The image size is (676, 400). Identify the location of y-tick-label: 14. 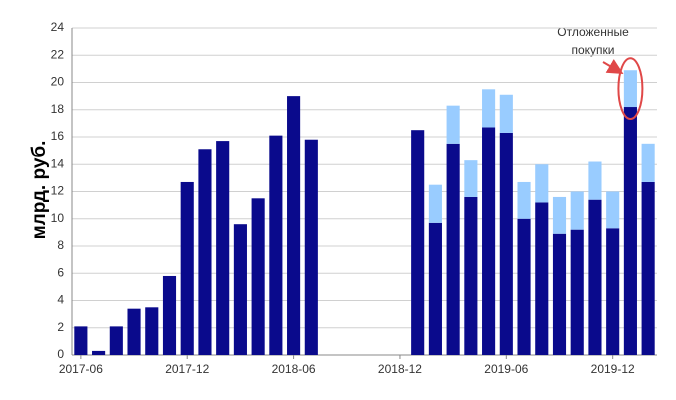
(58, 163).